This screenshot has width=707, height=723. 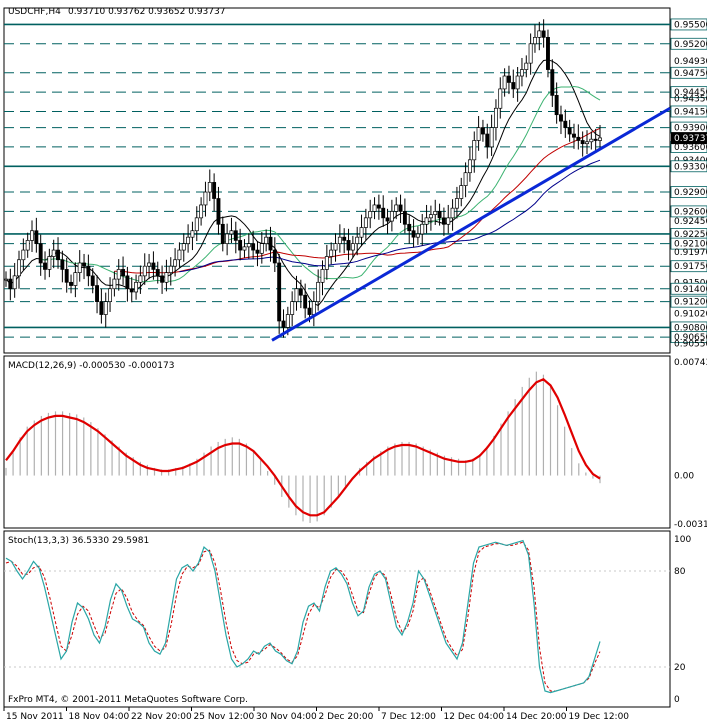 I want to click on time-tick-label: 18 Nov 04:00, so click(x=99, y=717).